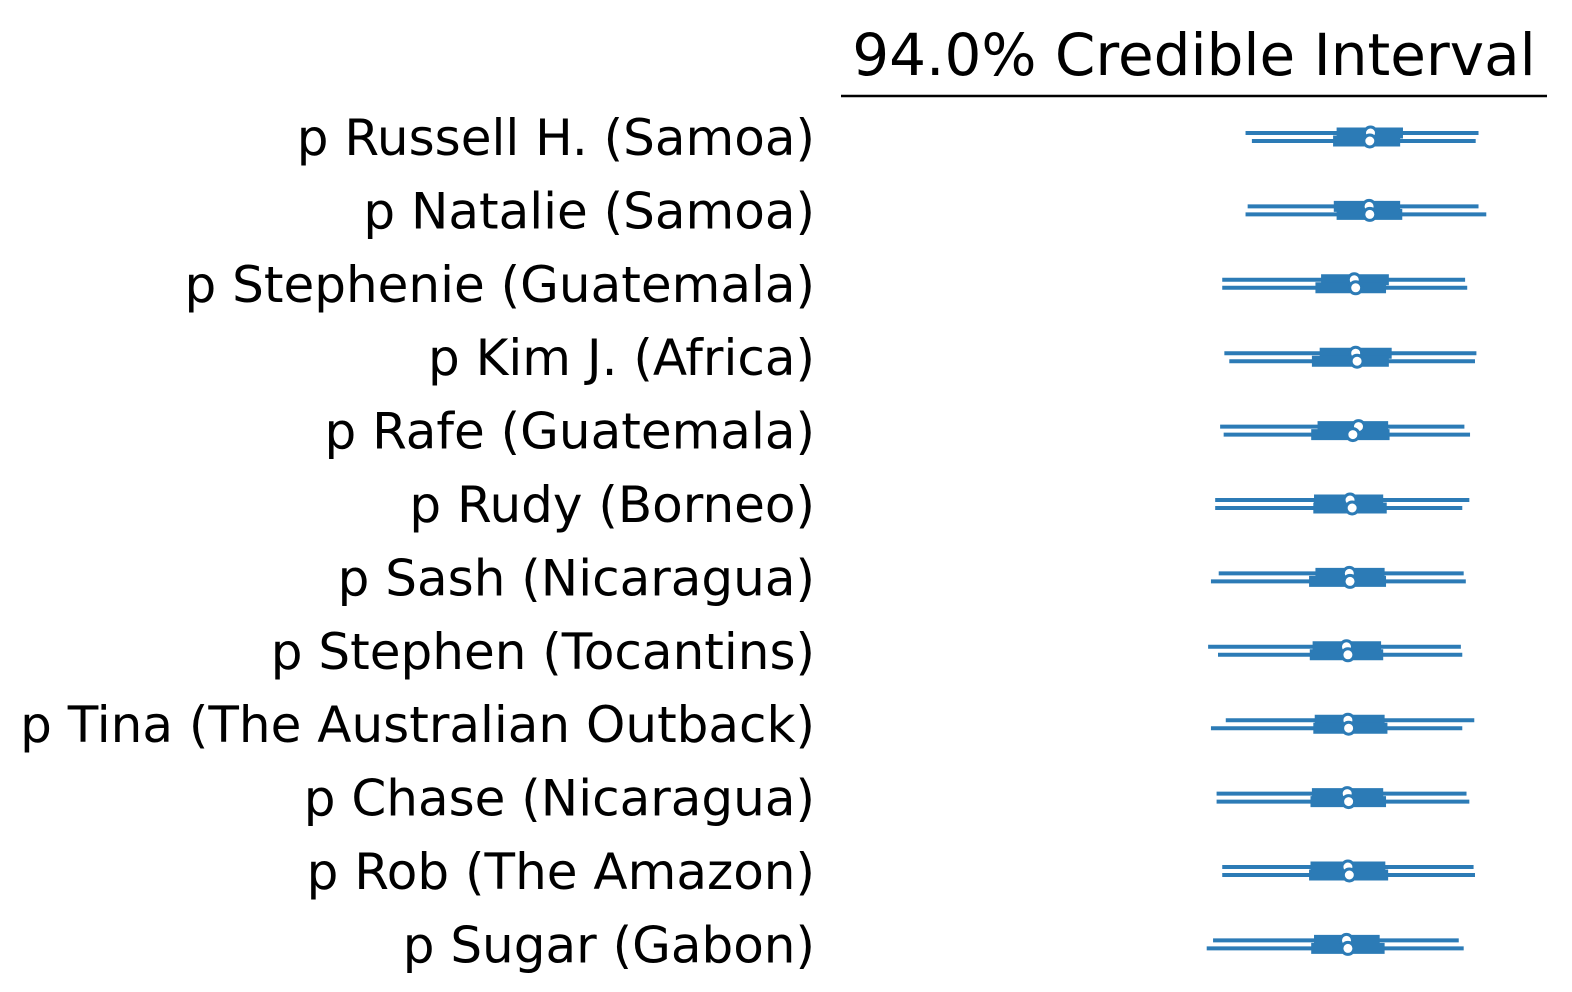 The width and height of the screenshot is (1572, 992). Describe the element at coordinates (569, 432) in the screenshot. I see `row-label: p Rafe (Guatemala)` at that location.